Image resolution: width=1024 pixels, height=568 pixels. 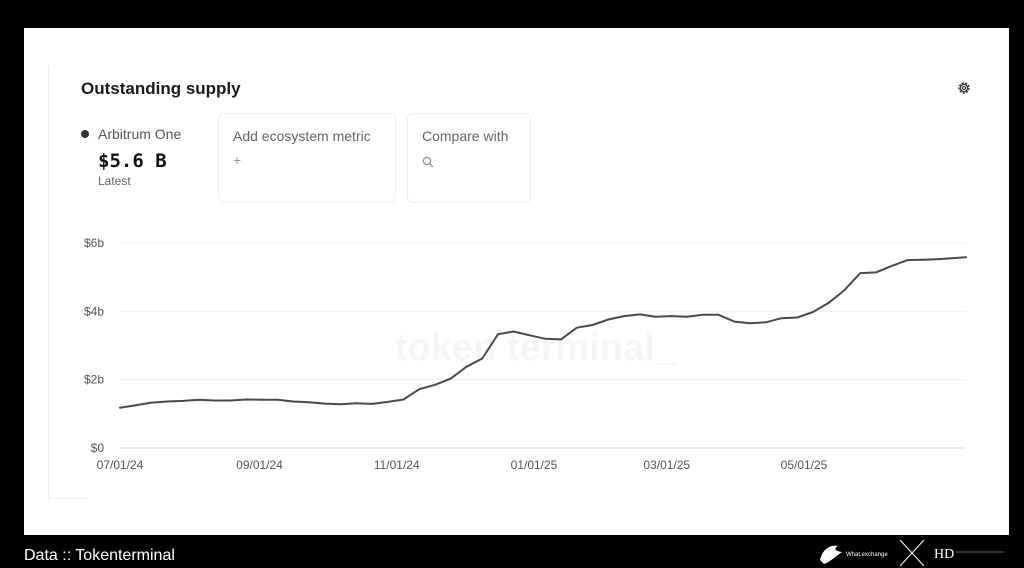 I want to click on monogram-icon: HD, so click(x=944, y=554).